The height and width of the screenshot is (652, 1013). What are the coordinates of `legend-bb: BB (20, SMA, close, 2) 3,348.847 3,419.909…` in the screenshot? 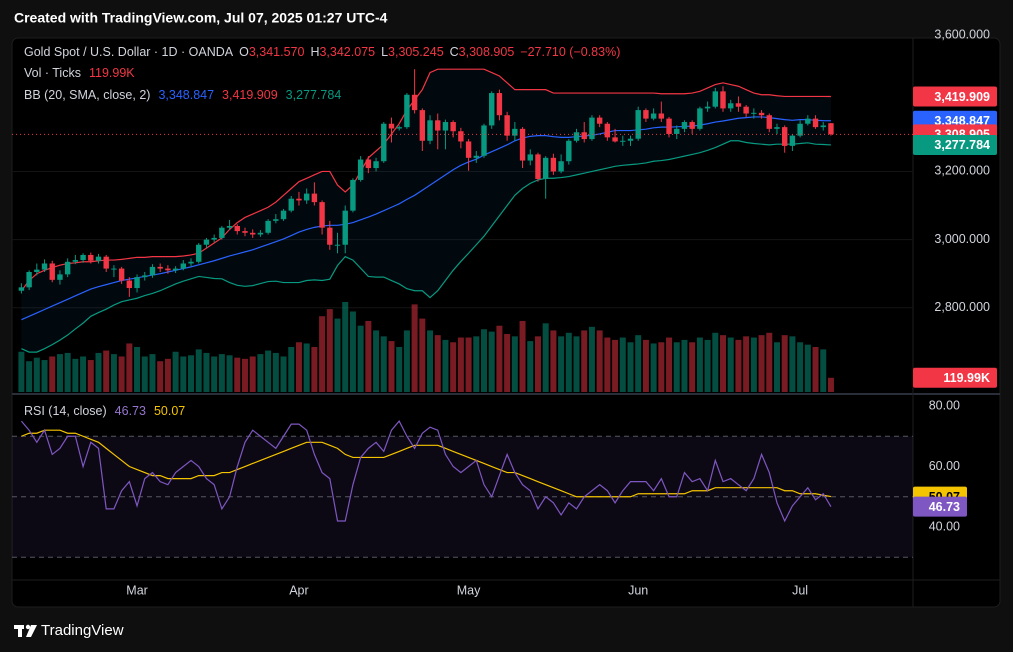 It's located at (182, 95).